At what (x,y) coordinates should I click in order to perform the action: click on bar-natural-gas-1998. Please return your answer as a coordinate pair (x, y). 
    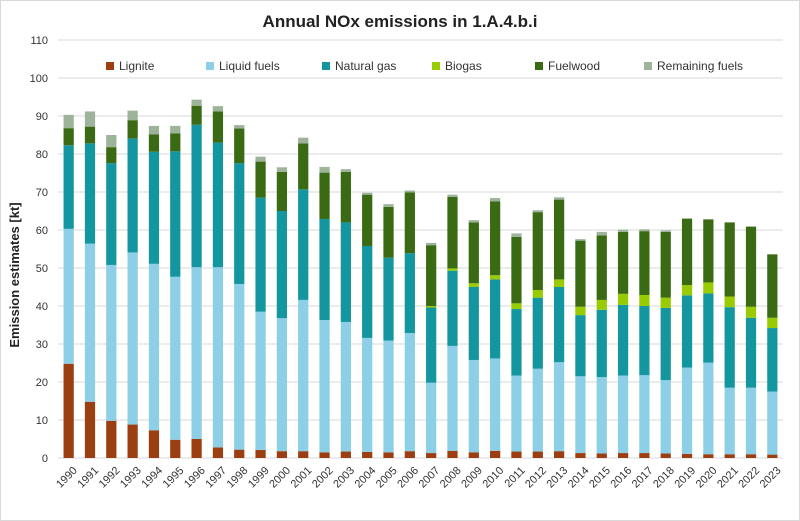
    Looking at the image, I should click on (239, 223).